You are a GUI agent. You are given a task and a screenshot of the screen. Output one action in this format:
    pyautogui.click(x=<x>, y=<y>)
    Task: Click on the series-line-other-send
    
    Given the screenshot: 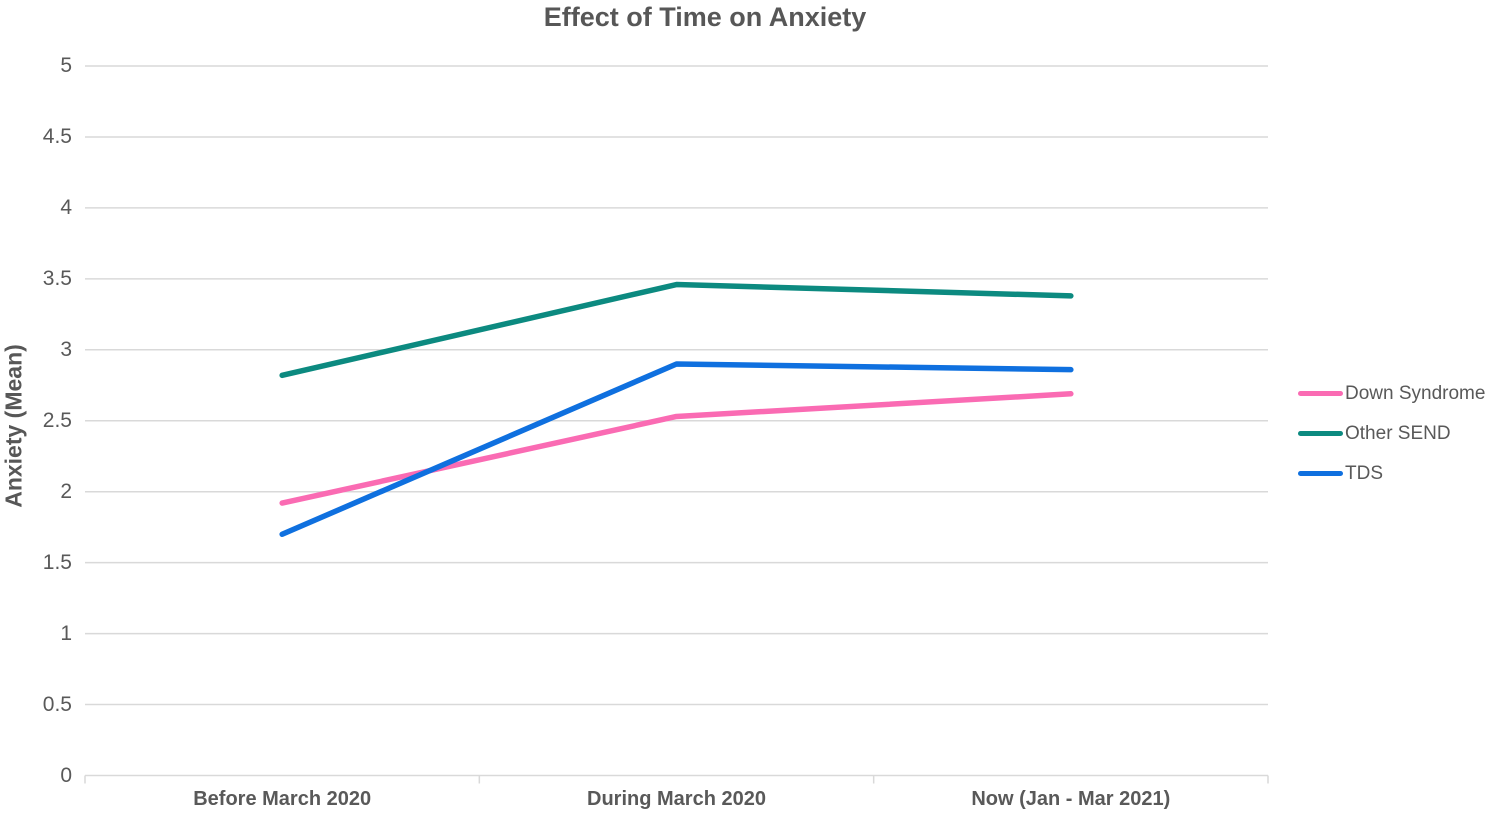 What is the action you would take?
    pyautogui.click(x=676, y=330)
    